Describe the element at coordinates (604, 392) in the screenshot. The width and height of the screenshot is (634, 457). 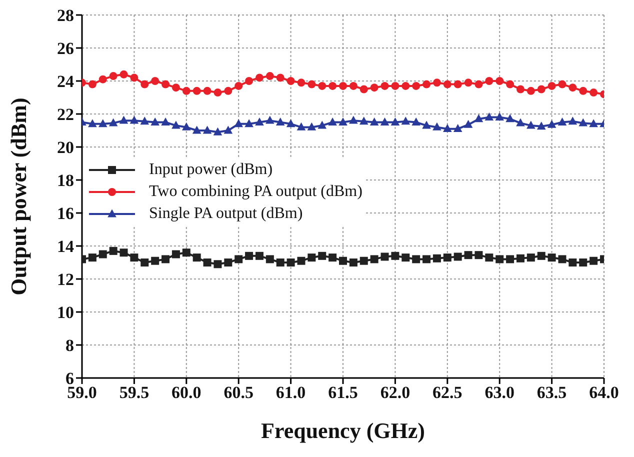
I see `x-tick-label: 64.0` at that location.